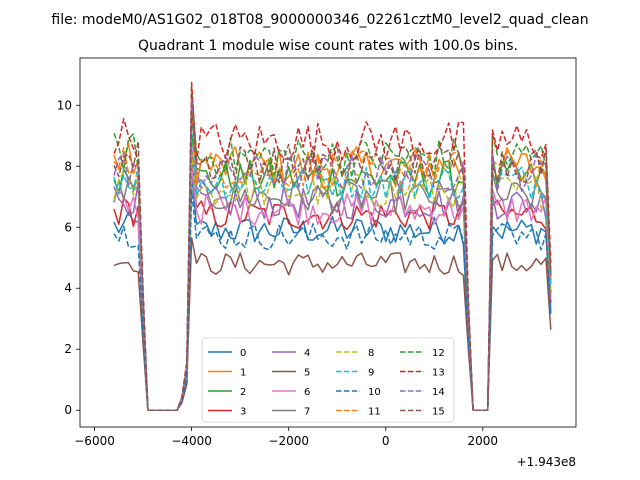 The width and height of the screenshot is (640, 480). What do you see at coordinates (438, 392) in the screenshot?
I see `legend-label-14: 14` at bounding box center [438, 392].